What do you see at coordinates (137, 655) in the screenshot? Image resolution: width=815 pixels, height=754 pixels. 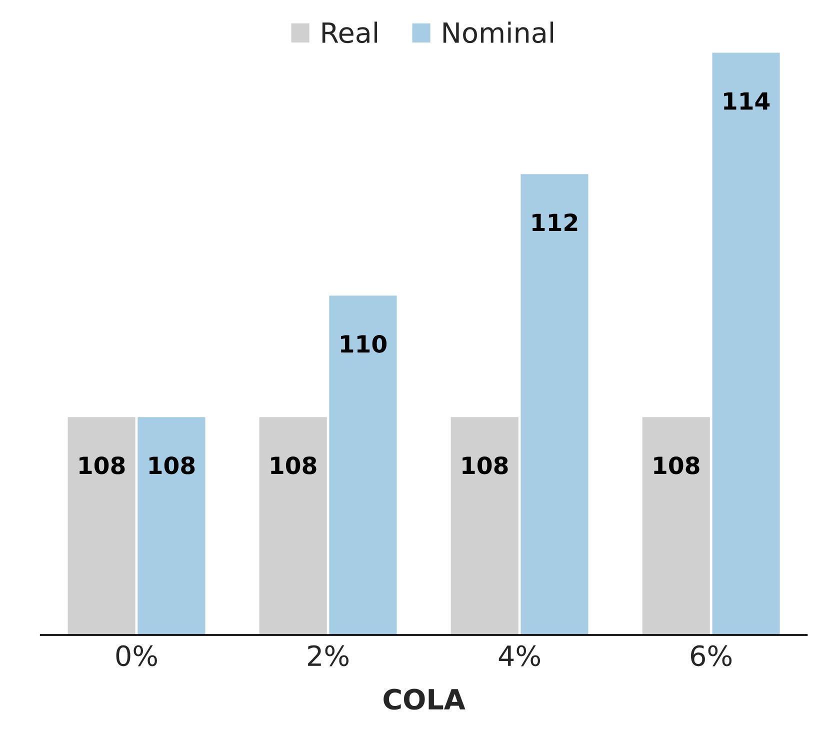 I see `x-tick-label: 0%` at bounding box center [137, 655].